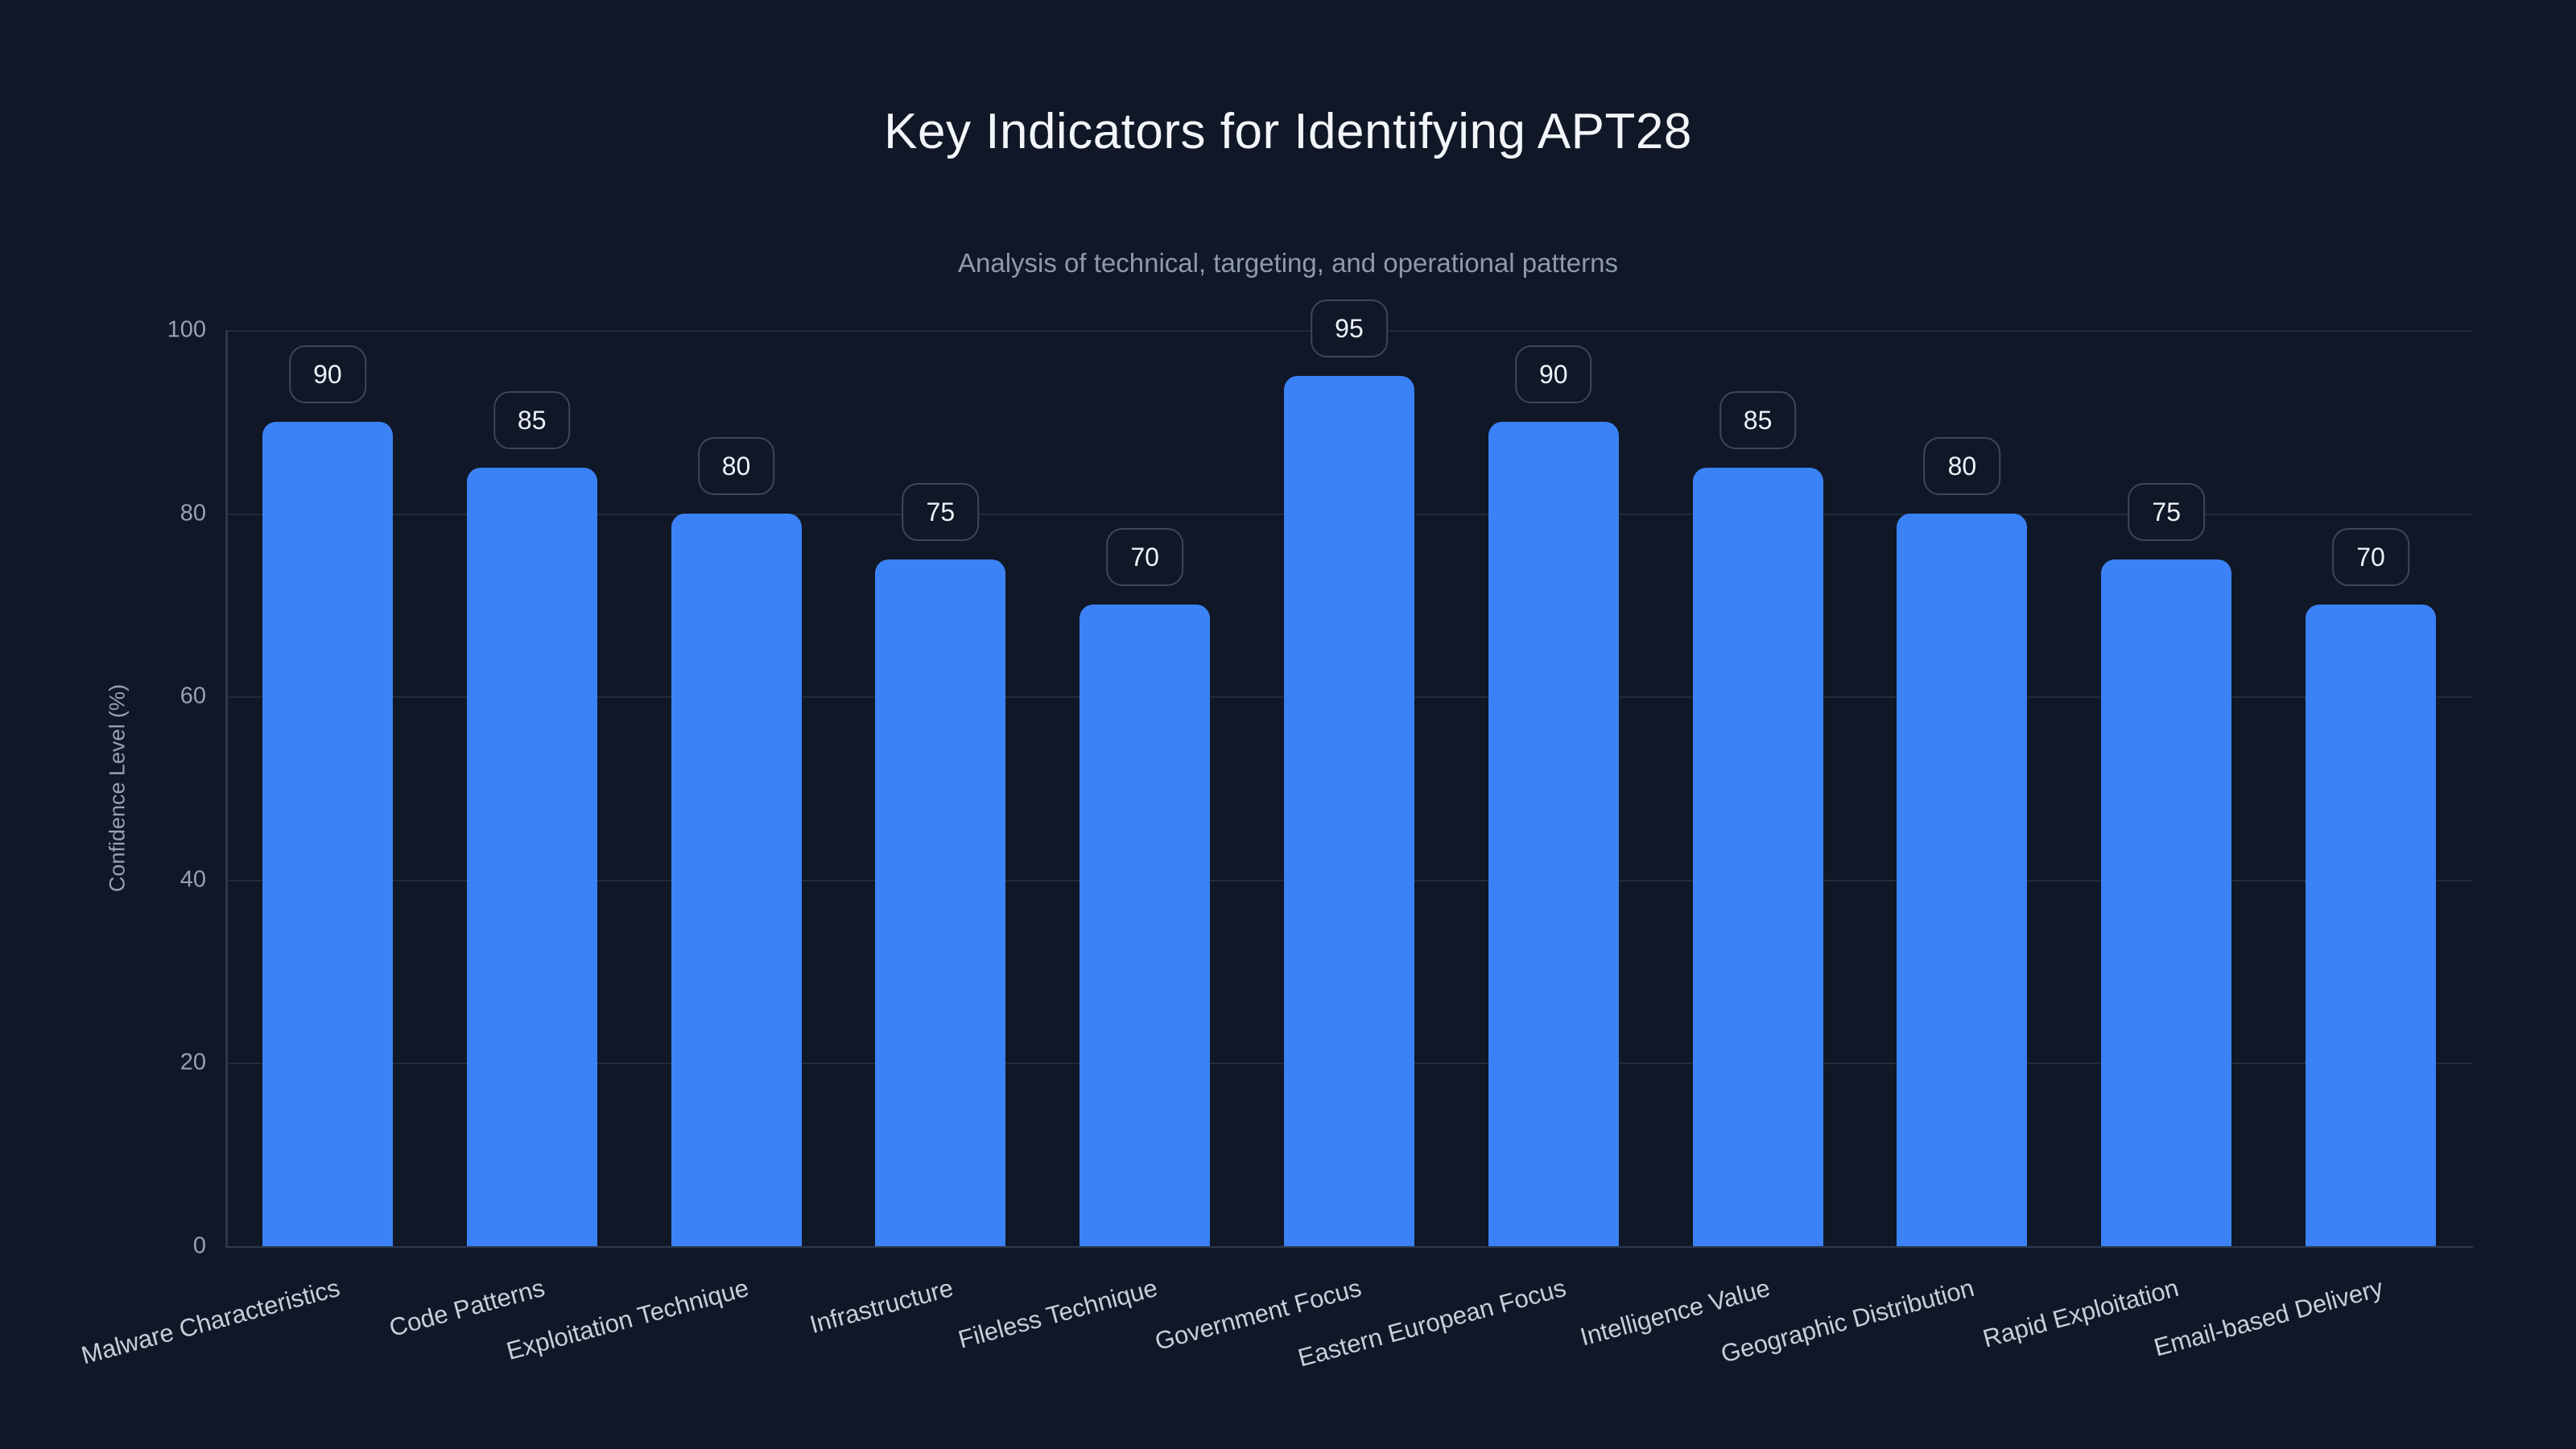 Image resolution: width=2576 pixels, height=1449 pixels. What do you see at coordinates (186, 329) in the screenshot?
I see `y-tick-label: 100` at bounding box center [186, 329].